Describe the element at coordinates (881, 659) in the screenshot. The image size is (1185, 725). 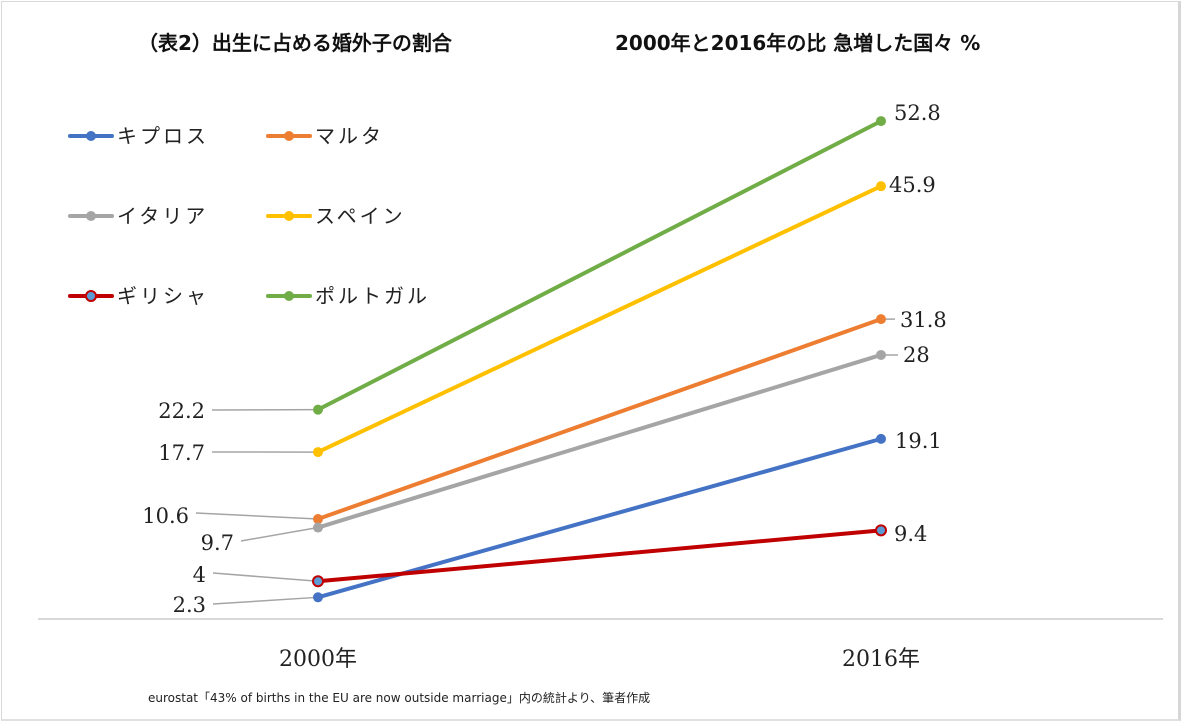
I see `x-tick-label: 2016年` at that location.